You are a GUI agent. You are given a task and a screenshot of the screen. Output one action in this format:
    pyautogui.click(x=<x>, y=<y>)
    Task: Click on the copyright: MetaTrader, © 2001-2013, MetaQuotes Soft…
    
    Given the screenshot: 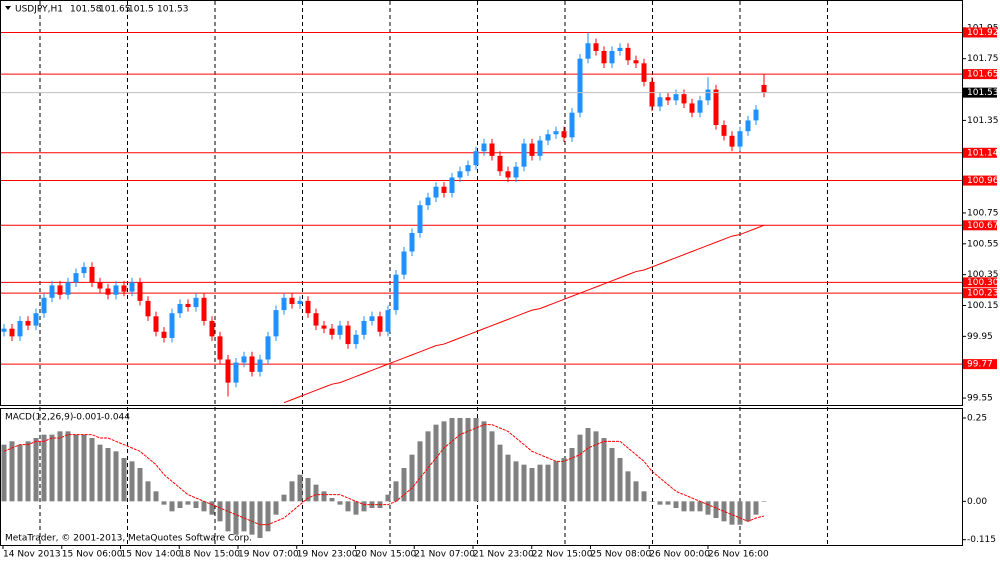 What is the action you would take?
    pyautogui.click(x=128, y=539)
    